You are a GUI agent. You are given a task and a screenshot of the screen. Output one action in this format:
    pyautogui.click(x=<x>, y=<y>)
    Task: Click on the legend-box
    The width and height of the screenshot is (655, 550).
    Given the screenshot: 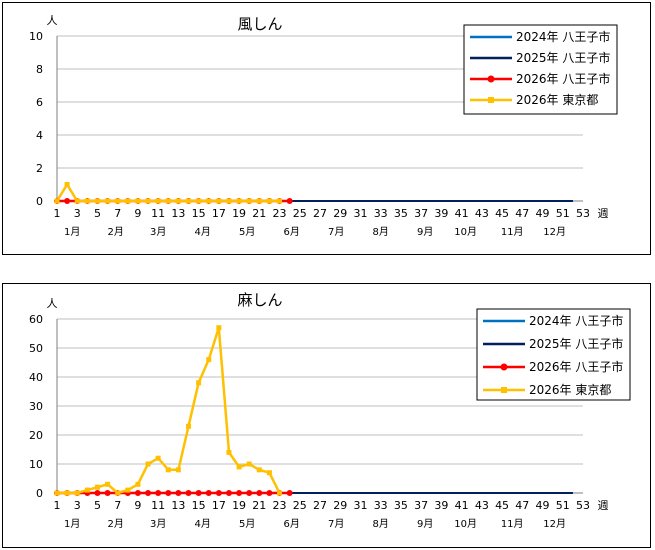 What is the action you would take?
    pyautogui.click(x=553, y=354)
    